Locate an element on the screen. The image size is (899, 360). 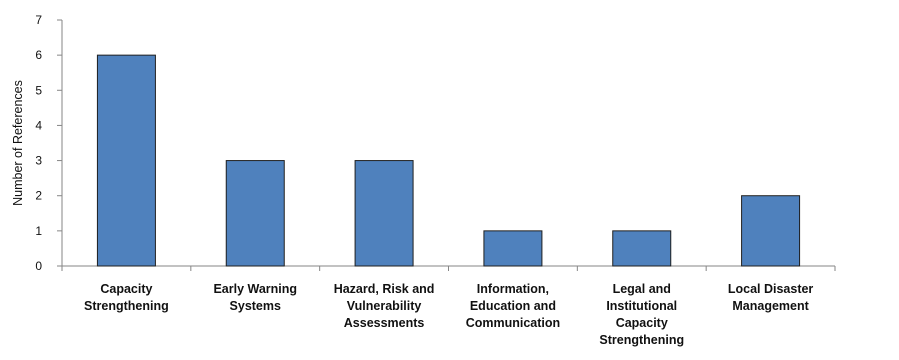
y-axis-title: Number of References is located at coordinates (18, 143).